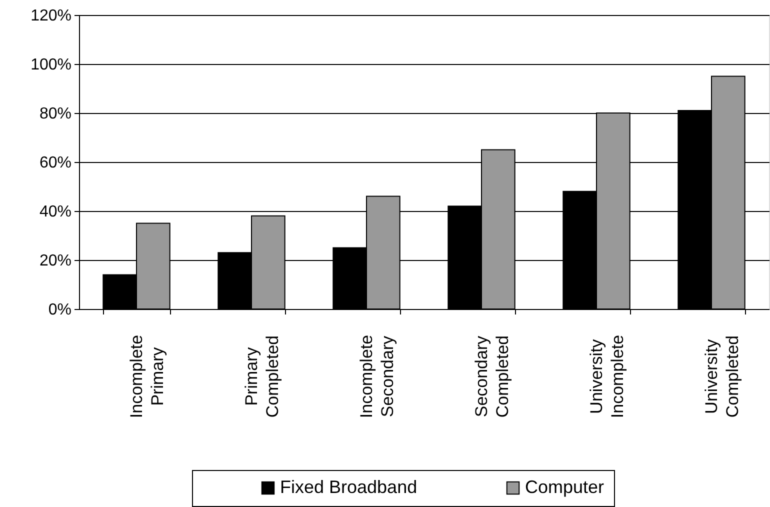  Describe the element at coordinates (349, 487) in the screenshot. I see `legend-label: Fixed Broadband` at that location.